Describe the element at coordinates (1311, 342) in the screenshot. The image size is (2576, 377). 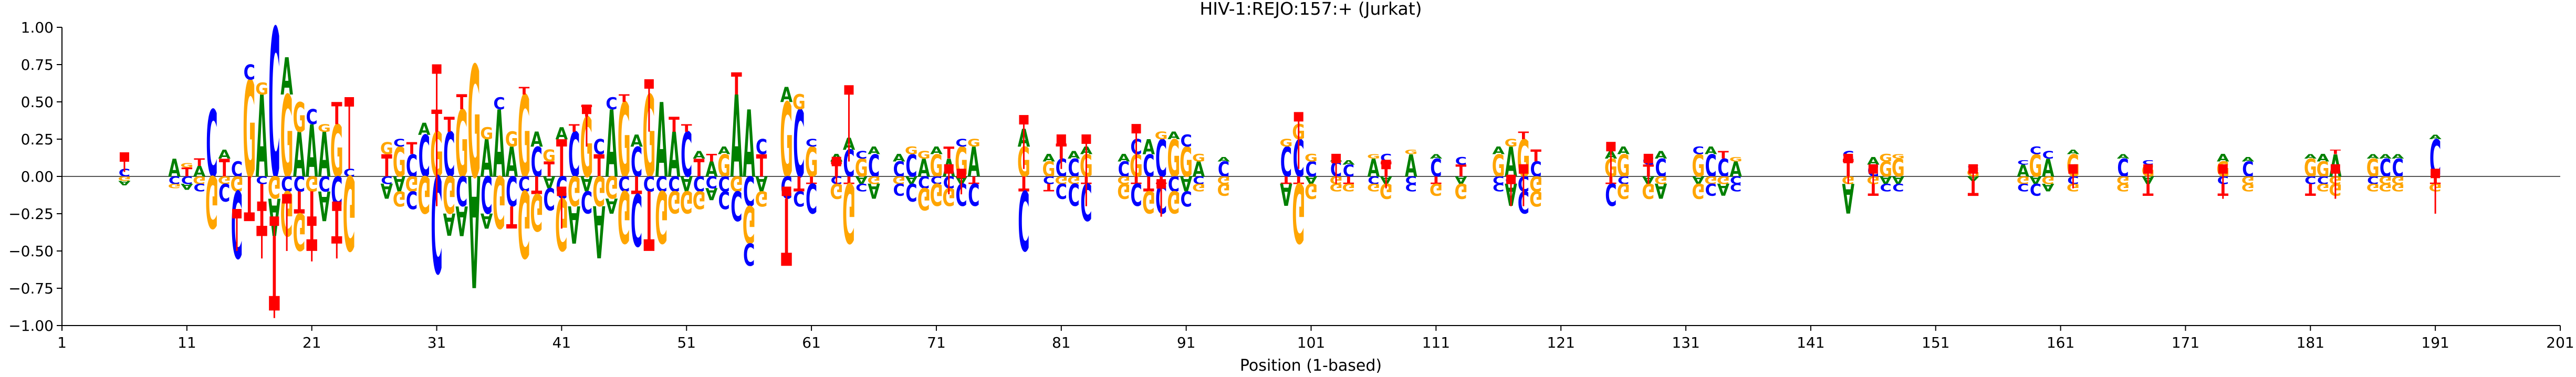
I see `x-tick-label: 101` at that location.